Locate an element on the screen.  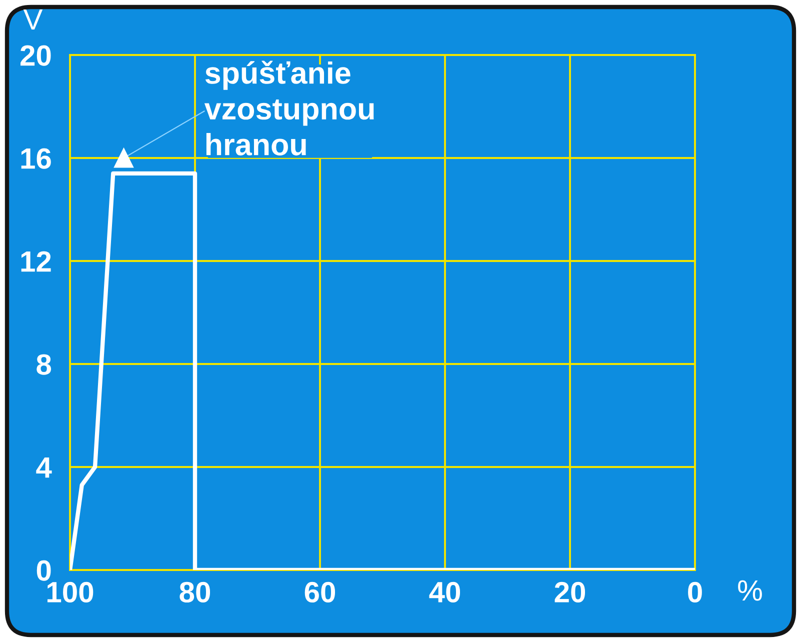
annotation: spúšťanie vzostupnou hranou is located at coordinates (289, 108).